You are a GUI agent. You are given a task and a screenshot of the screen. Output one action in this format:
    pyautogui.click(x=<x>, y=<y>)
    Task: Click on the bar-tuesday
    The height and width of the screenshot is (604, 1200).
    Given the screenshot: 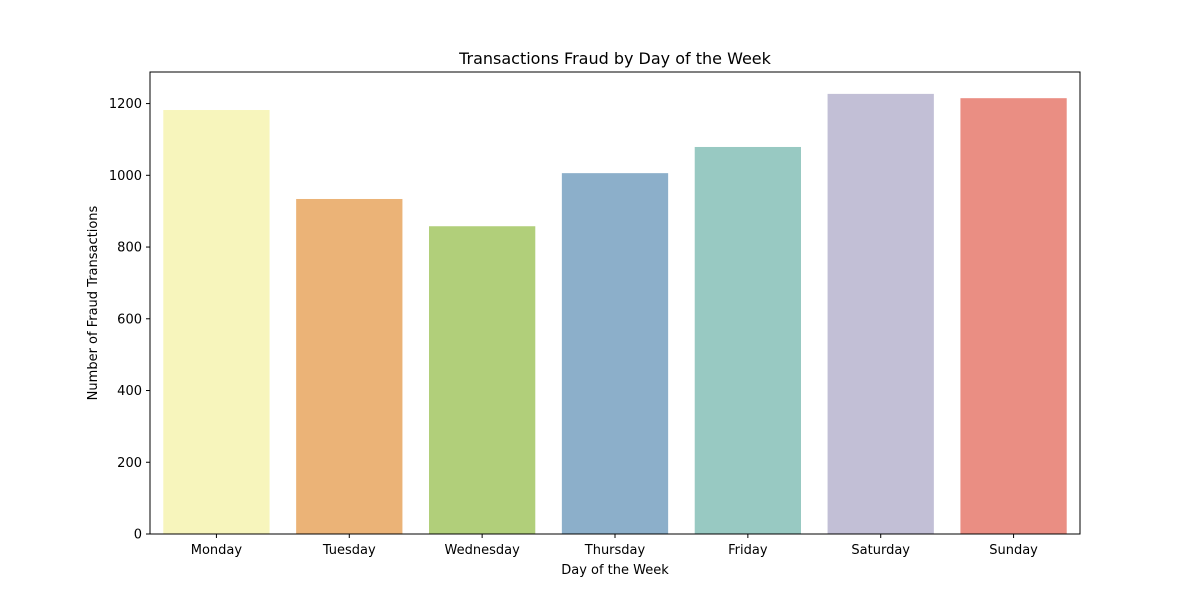 What is the action you would take?
    pyautogui.click(x=349, y=366)
    